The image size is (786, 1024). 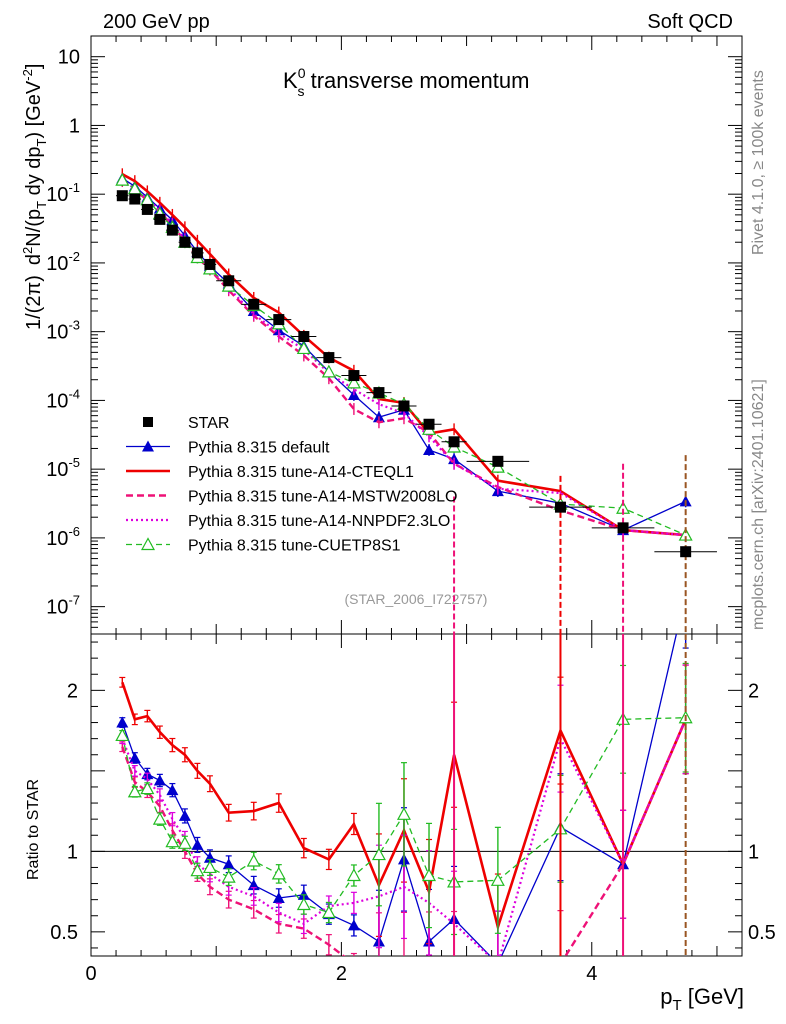 What do you see at coordinates (753, 852) in the screenshot?
I see `ratio-tick-label-right: 1` at bounding box center [753, 852].